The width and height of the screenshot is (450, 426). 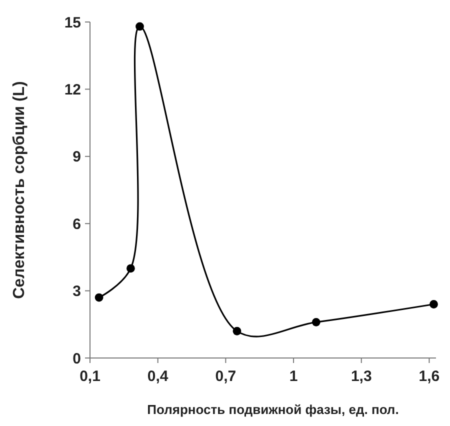 I want to click on y-tick-label: 15, so click(x=72, y=23).